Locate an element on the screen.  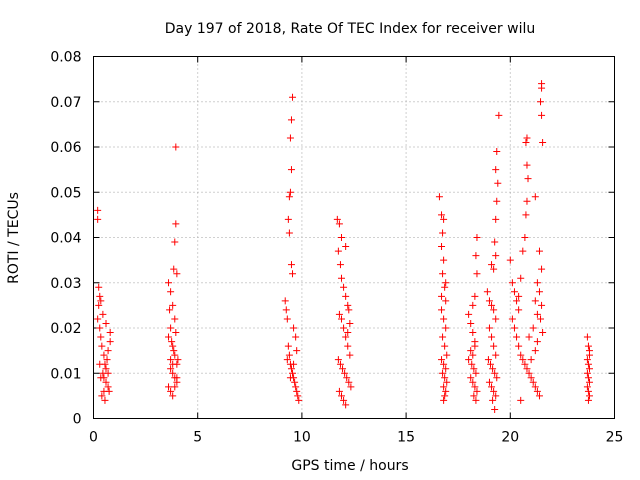
y-tick-label: 0.04 is located at coordinates (65, 239).